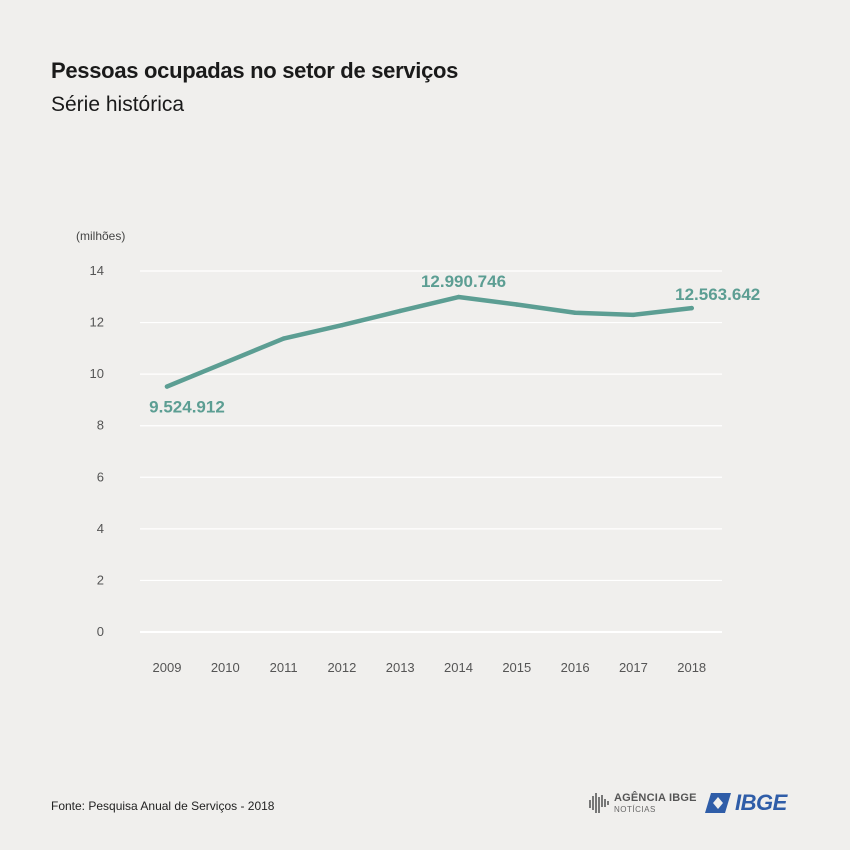  Describe the element at coordinates (255, 70) in the screenshot. I see `chart-title: Pessoas ocupadas no setor de serviços` at that location.